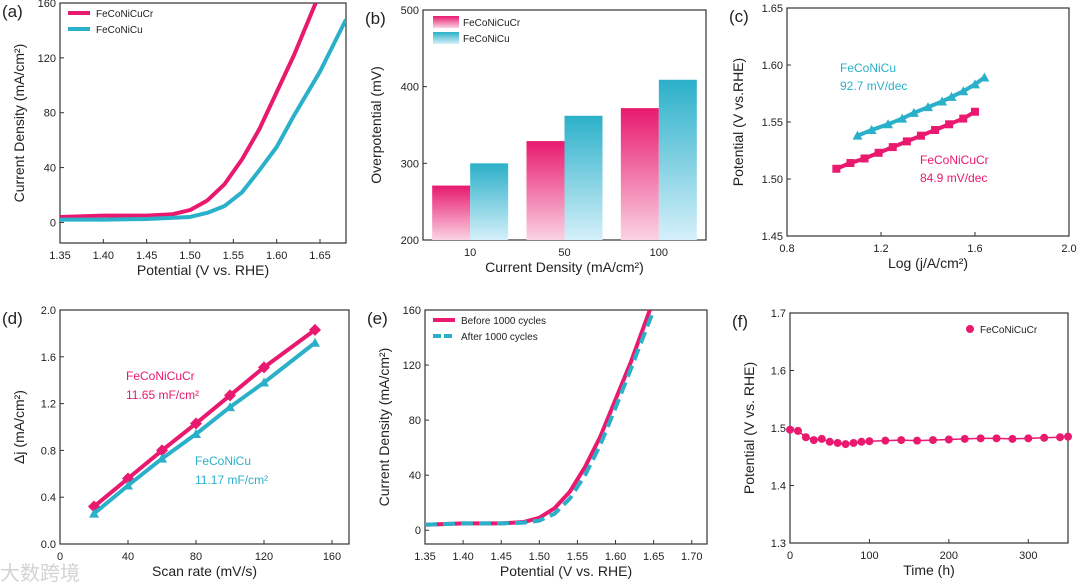 This screenshot has height=585, width=1080. Describe the element at coordinates (412, 311) in the screenshot. I see `y-tick-label: 160` at that location.